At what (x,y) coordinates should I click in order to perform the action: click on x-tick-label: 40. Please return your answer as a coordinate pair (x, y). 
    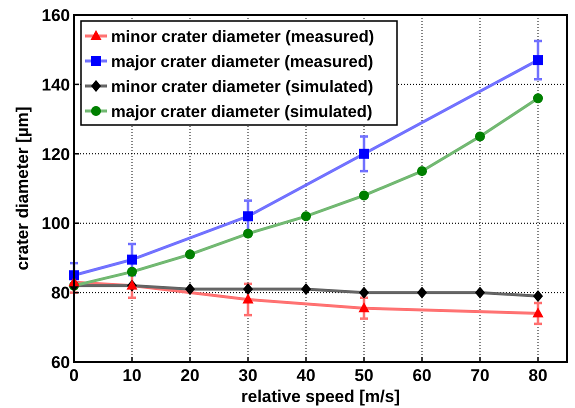
    Looking at the image, I should click on (306, 375).